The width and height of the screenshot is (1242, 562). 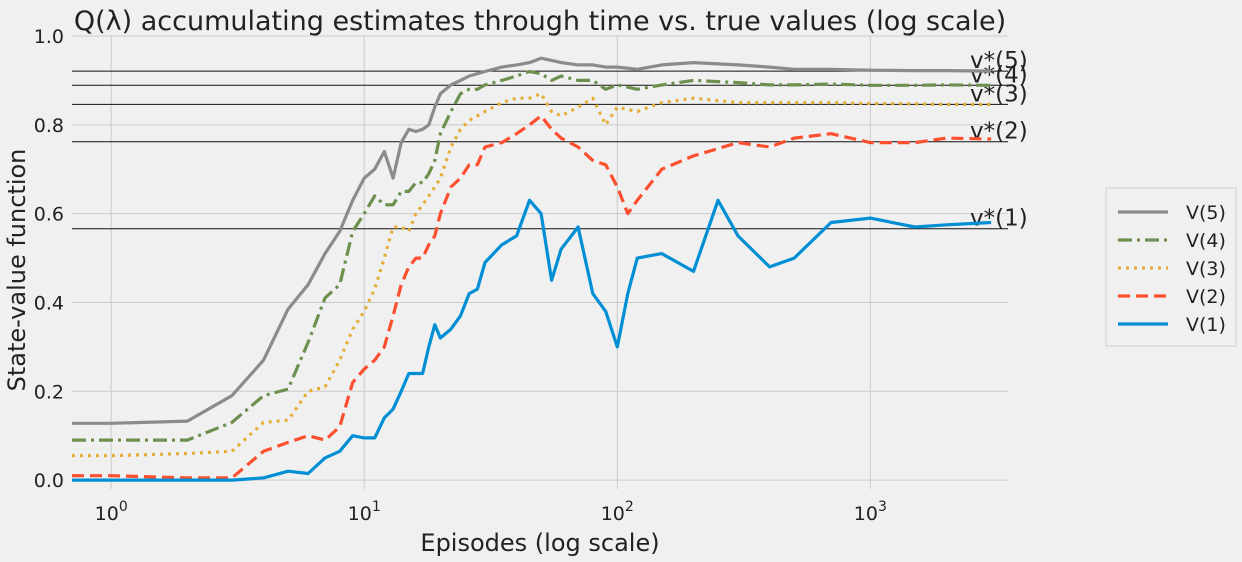 I want to click on x-tick-exponent: 1, so click(x=376, y=507).